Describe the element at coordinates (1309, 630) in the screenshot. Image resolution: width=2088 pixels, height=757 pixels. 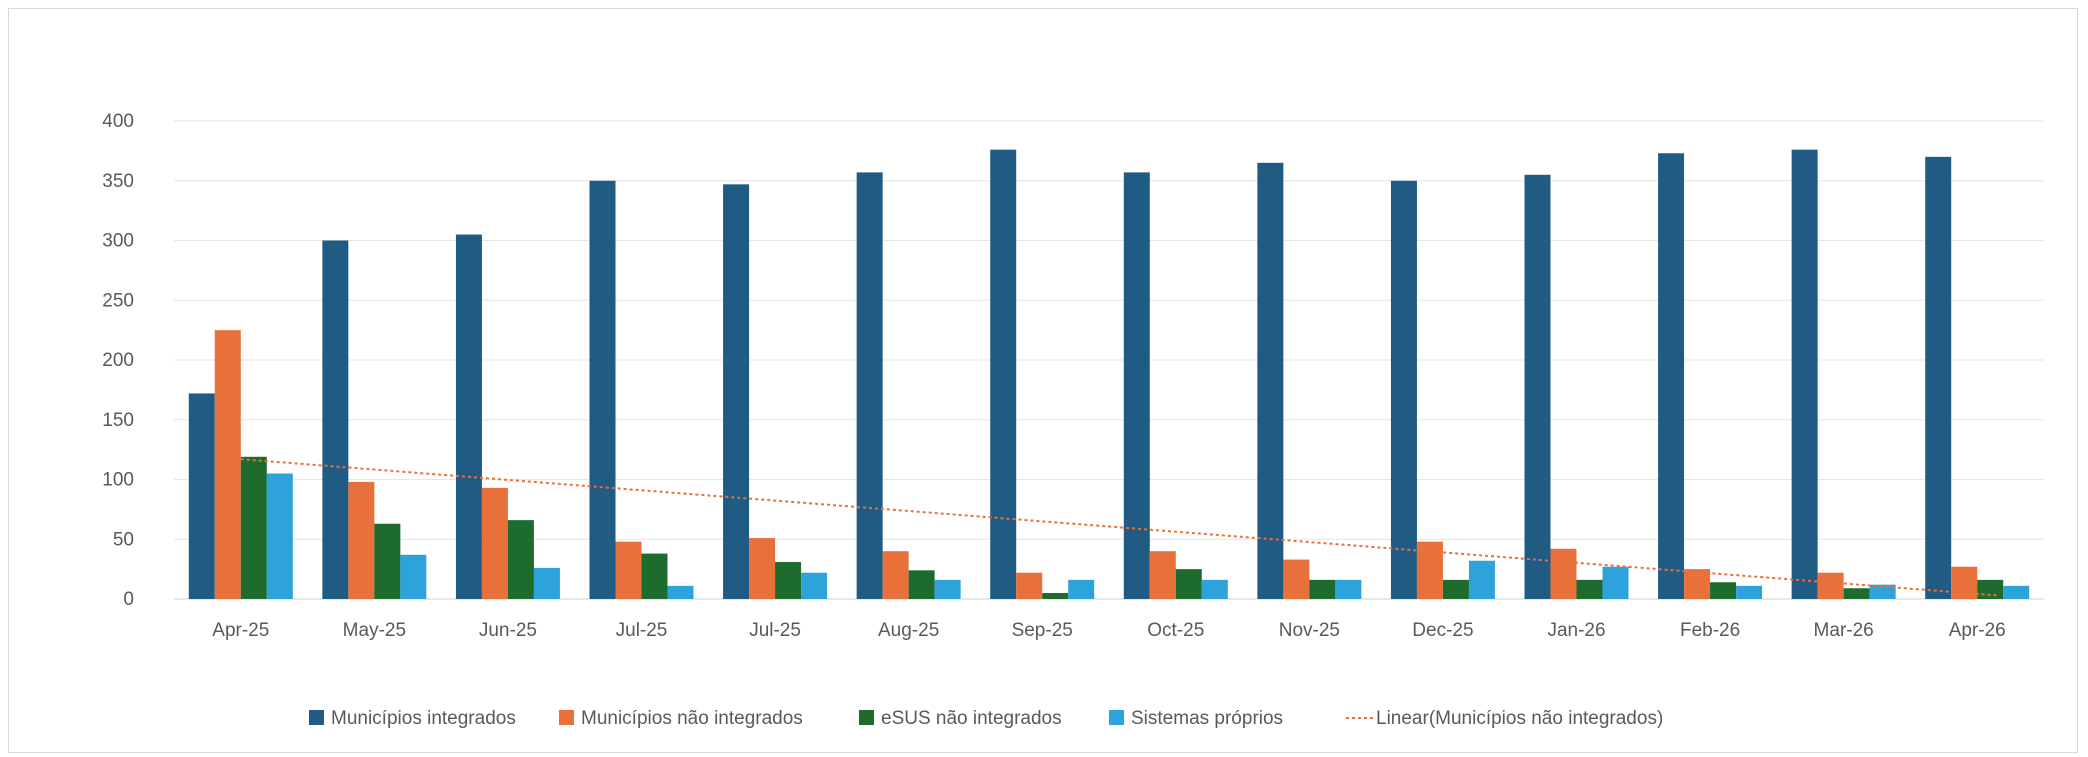
I see `x-tick-label: Nov-25` at that location.